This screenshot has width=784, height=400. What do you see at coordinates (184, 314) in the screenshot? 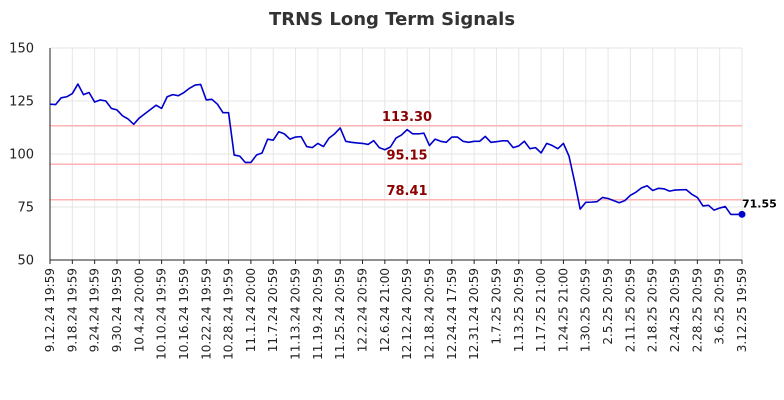
I see `x-tick-label: 10.16.24 19:59` at bounding box center [184, 314].